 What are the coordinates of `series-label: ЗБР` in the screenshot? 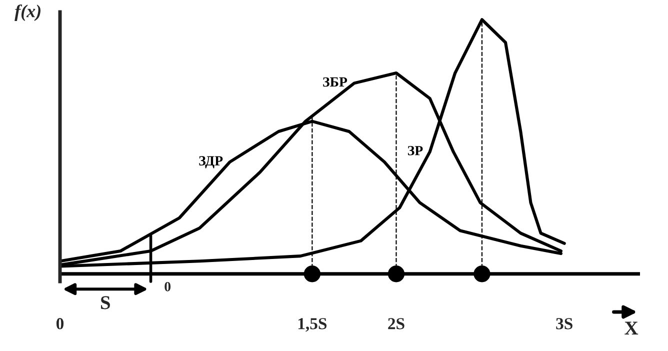 It's located at (335, 82).